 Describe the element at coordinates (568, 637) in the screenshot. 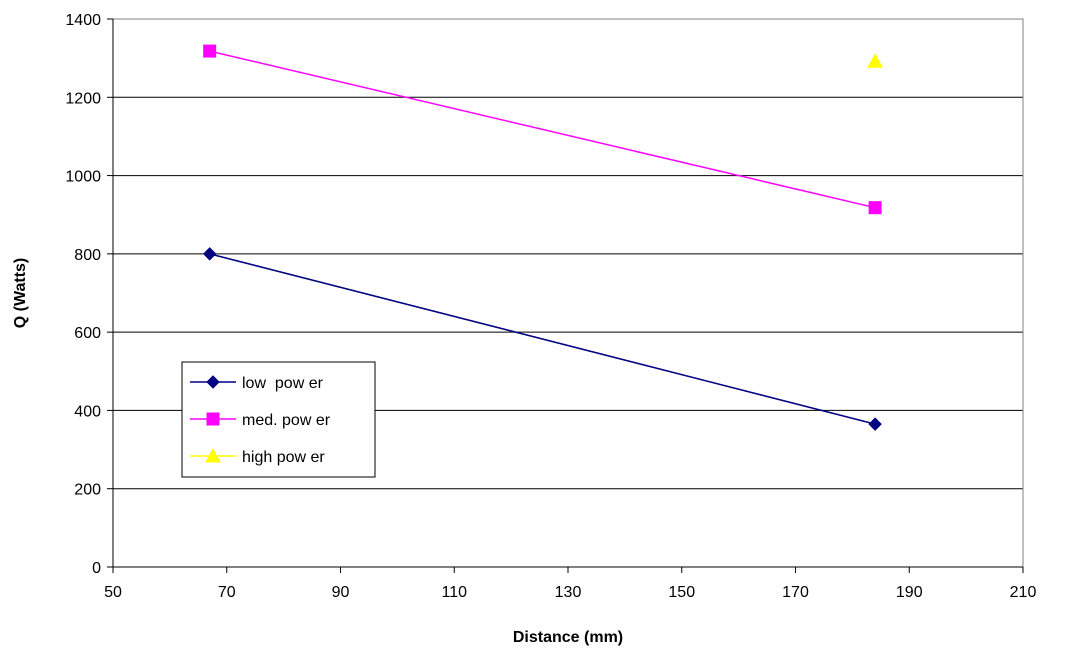

I see `x-axis-title: Distance (mm)` at that location.